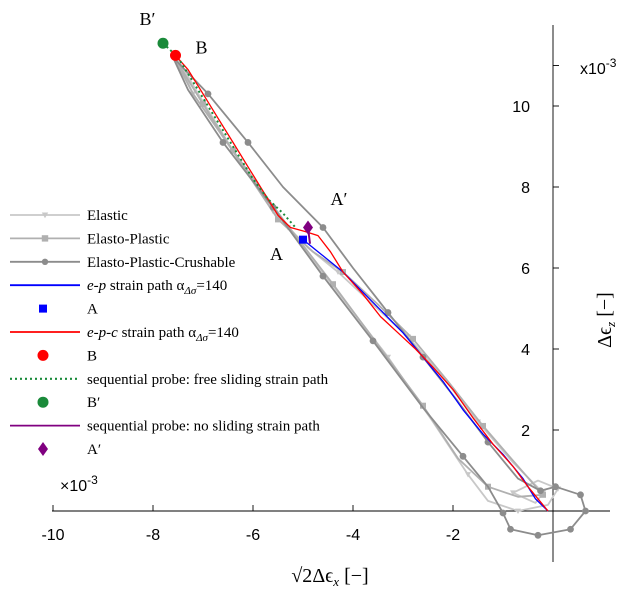 The image size is (633, 590). Describe the element at coordinates (157, 287) in the screenshot. I see `legend-label: e-p strain path αΔσ=140` at that location.